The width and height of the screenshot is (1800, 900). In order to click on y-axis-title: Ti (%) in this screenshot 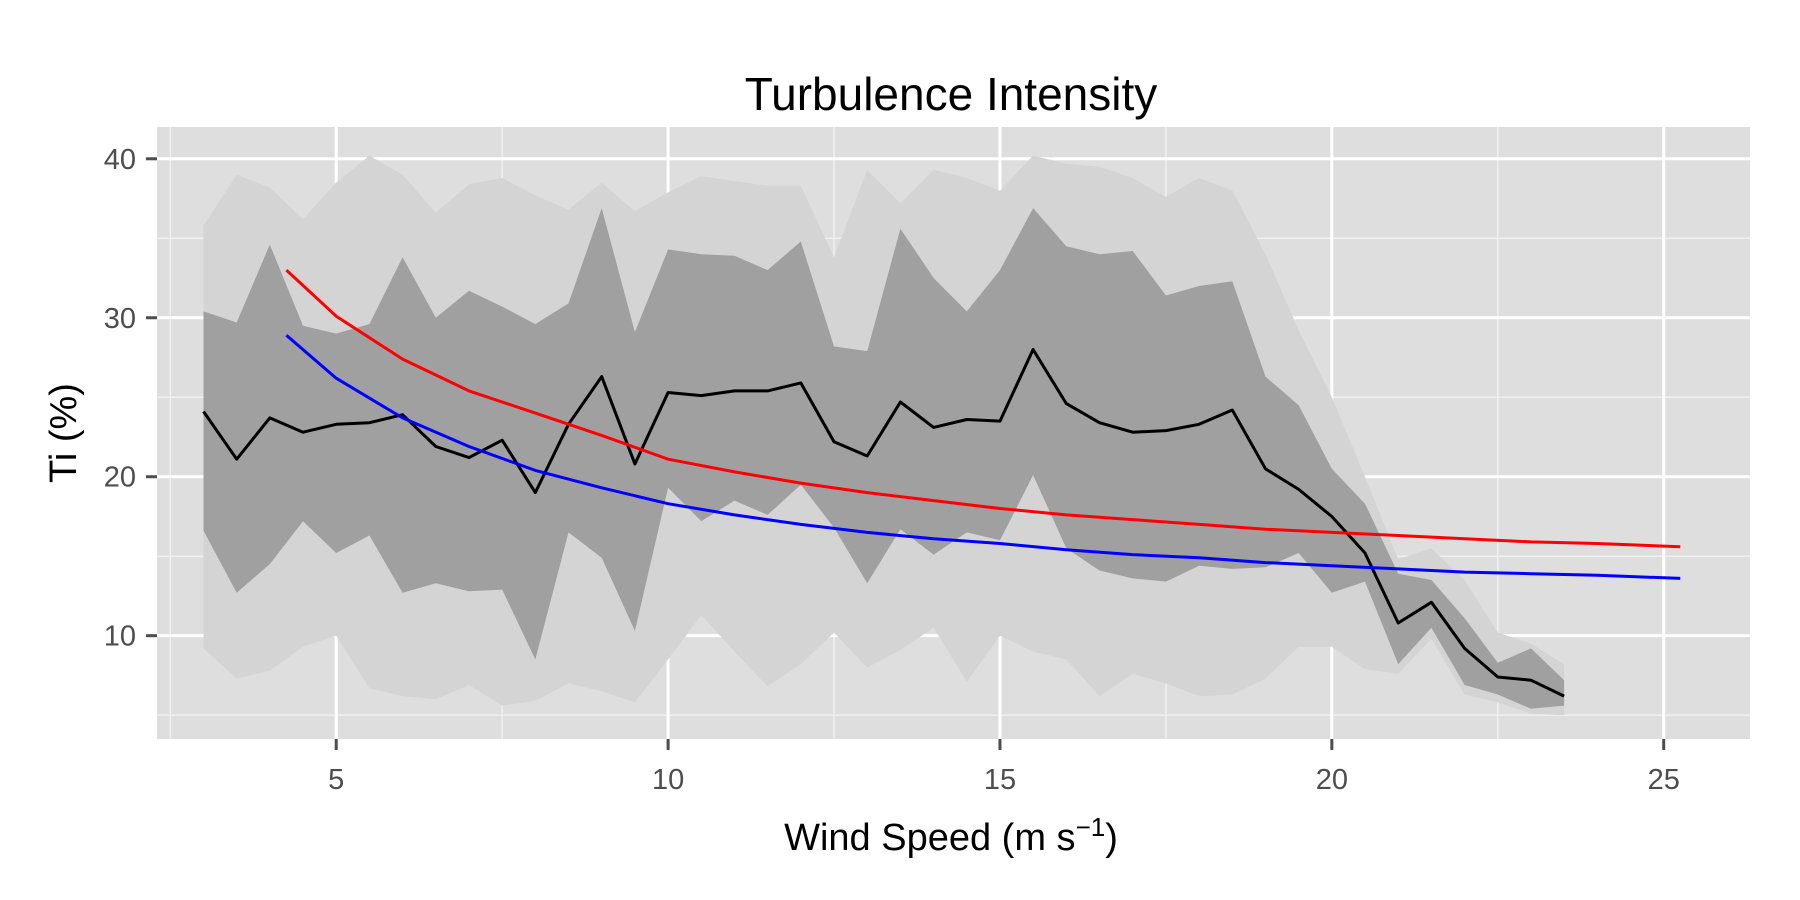, I will do `click(64, 433)`.